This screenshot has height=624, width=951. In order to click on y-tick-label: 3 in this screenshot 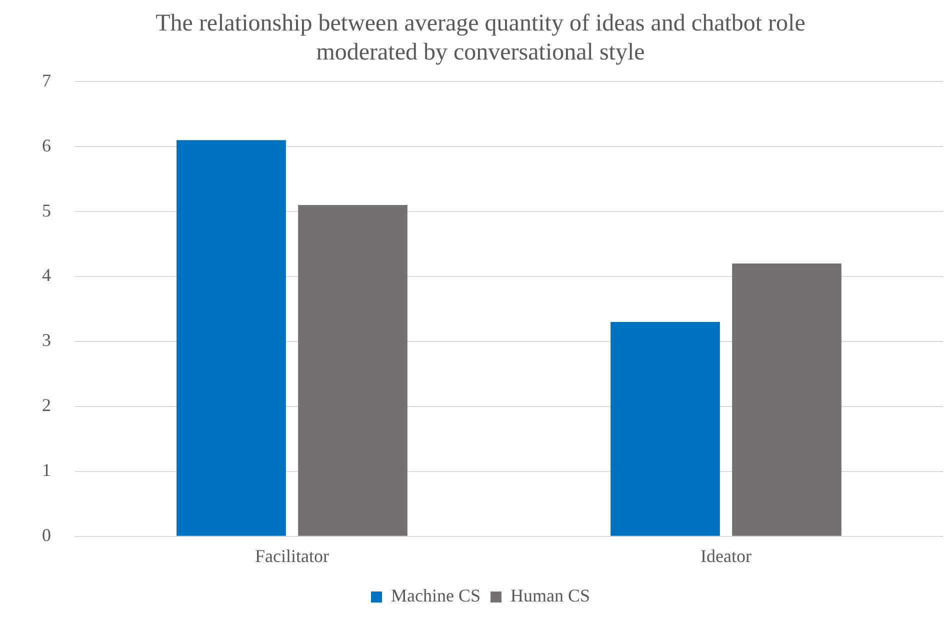, I will do `click(46, 340)`.